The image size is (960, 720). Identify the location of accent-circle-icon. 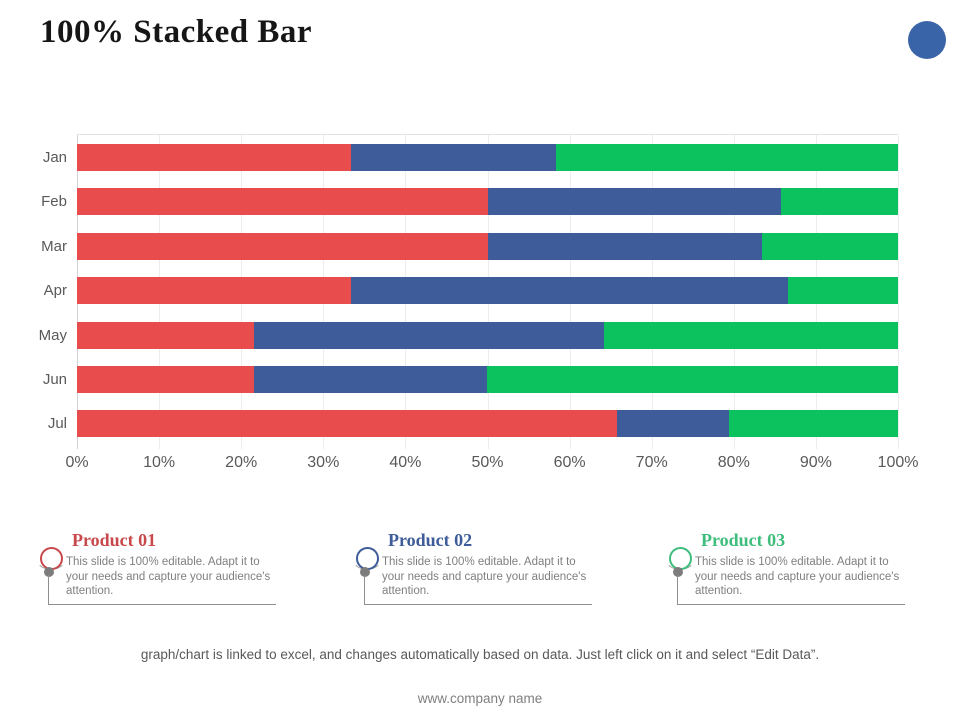
(927, 40).